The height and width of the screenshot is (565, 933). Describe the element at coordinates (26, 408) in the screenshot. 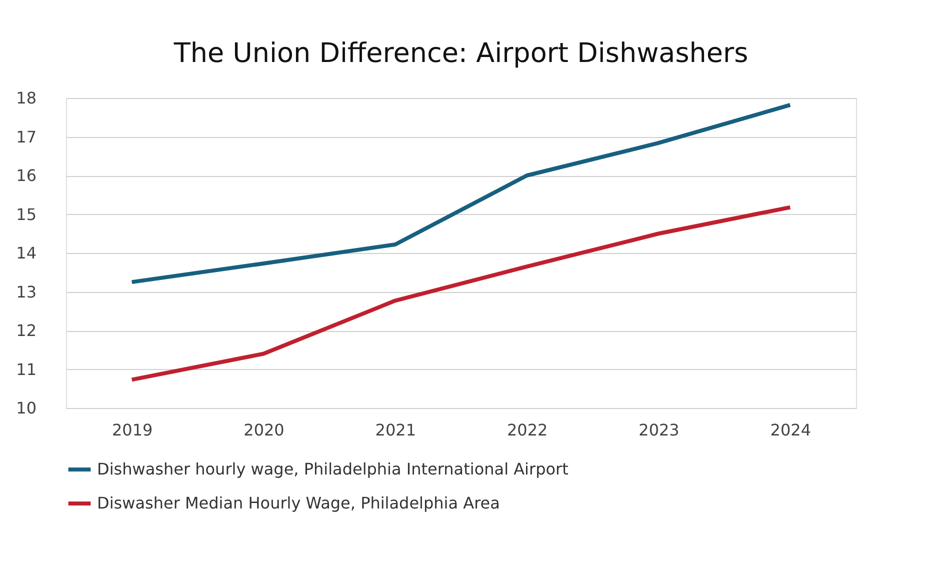

I see `y-tick-label: 10` at that location.